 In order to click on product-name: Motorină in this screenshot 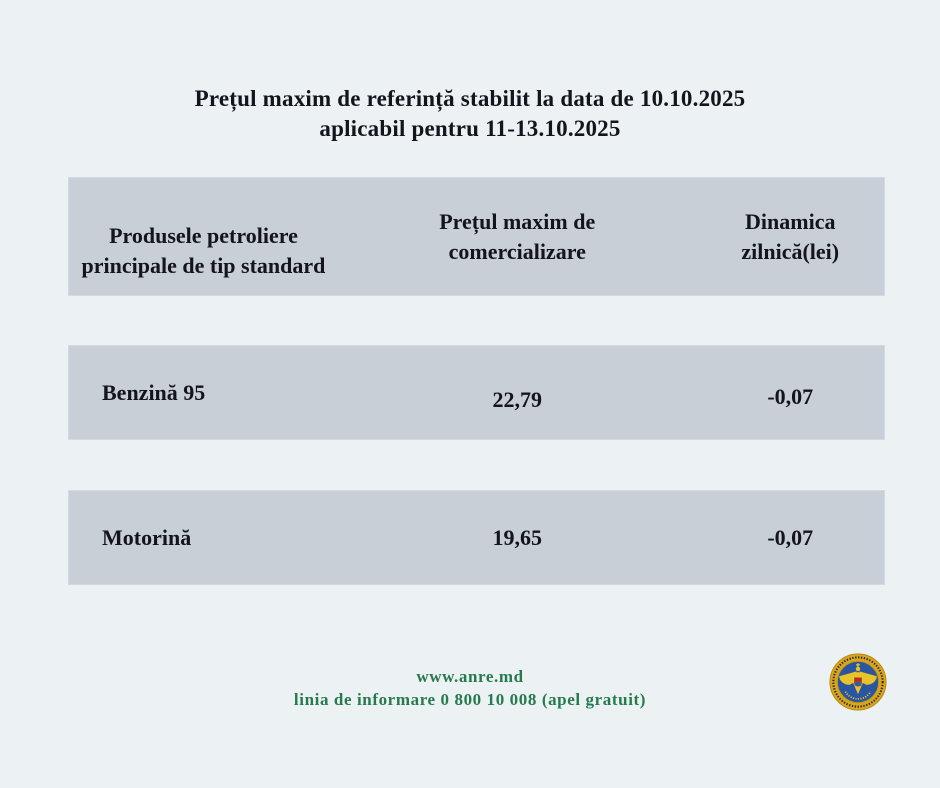, I will do `click(147, 537)`.